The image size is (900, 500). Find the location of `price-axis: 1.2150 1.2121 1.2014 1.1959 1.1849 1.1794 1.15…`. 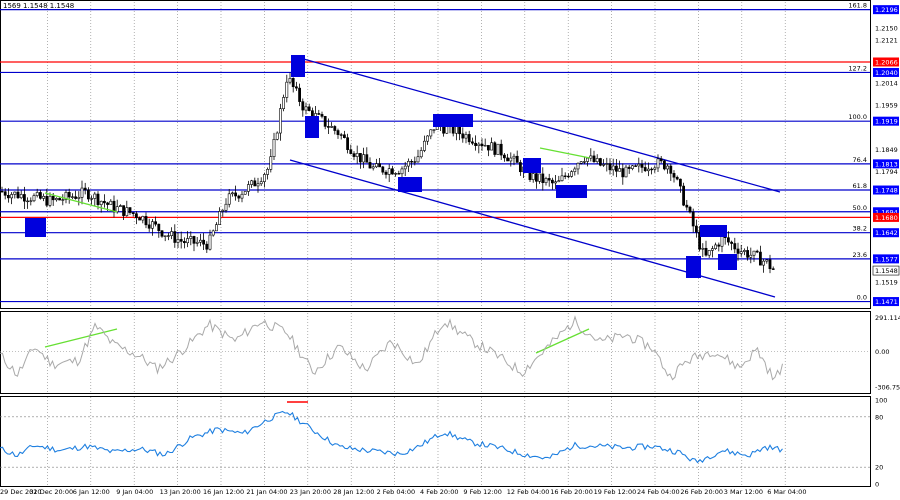

price-axis: 1.2150 1.2121 1.2014 1.1959 1.1849 1.1794 1.15… is located at coordinates (886, 257).